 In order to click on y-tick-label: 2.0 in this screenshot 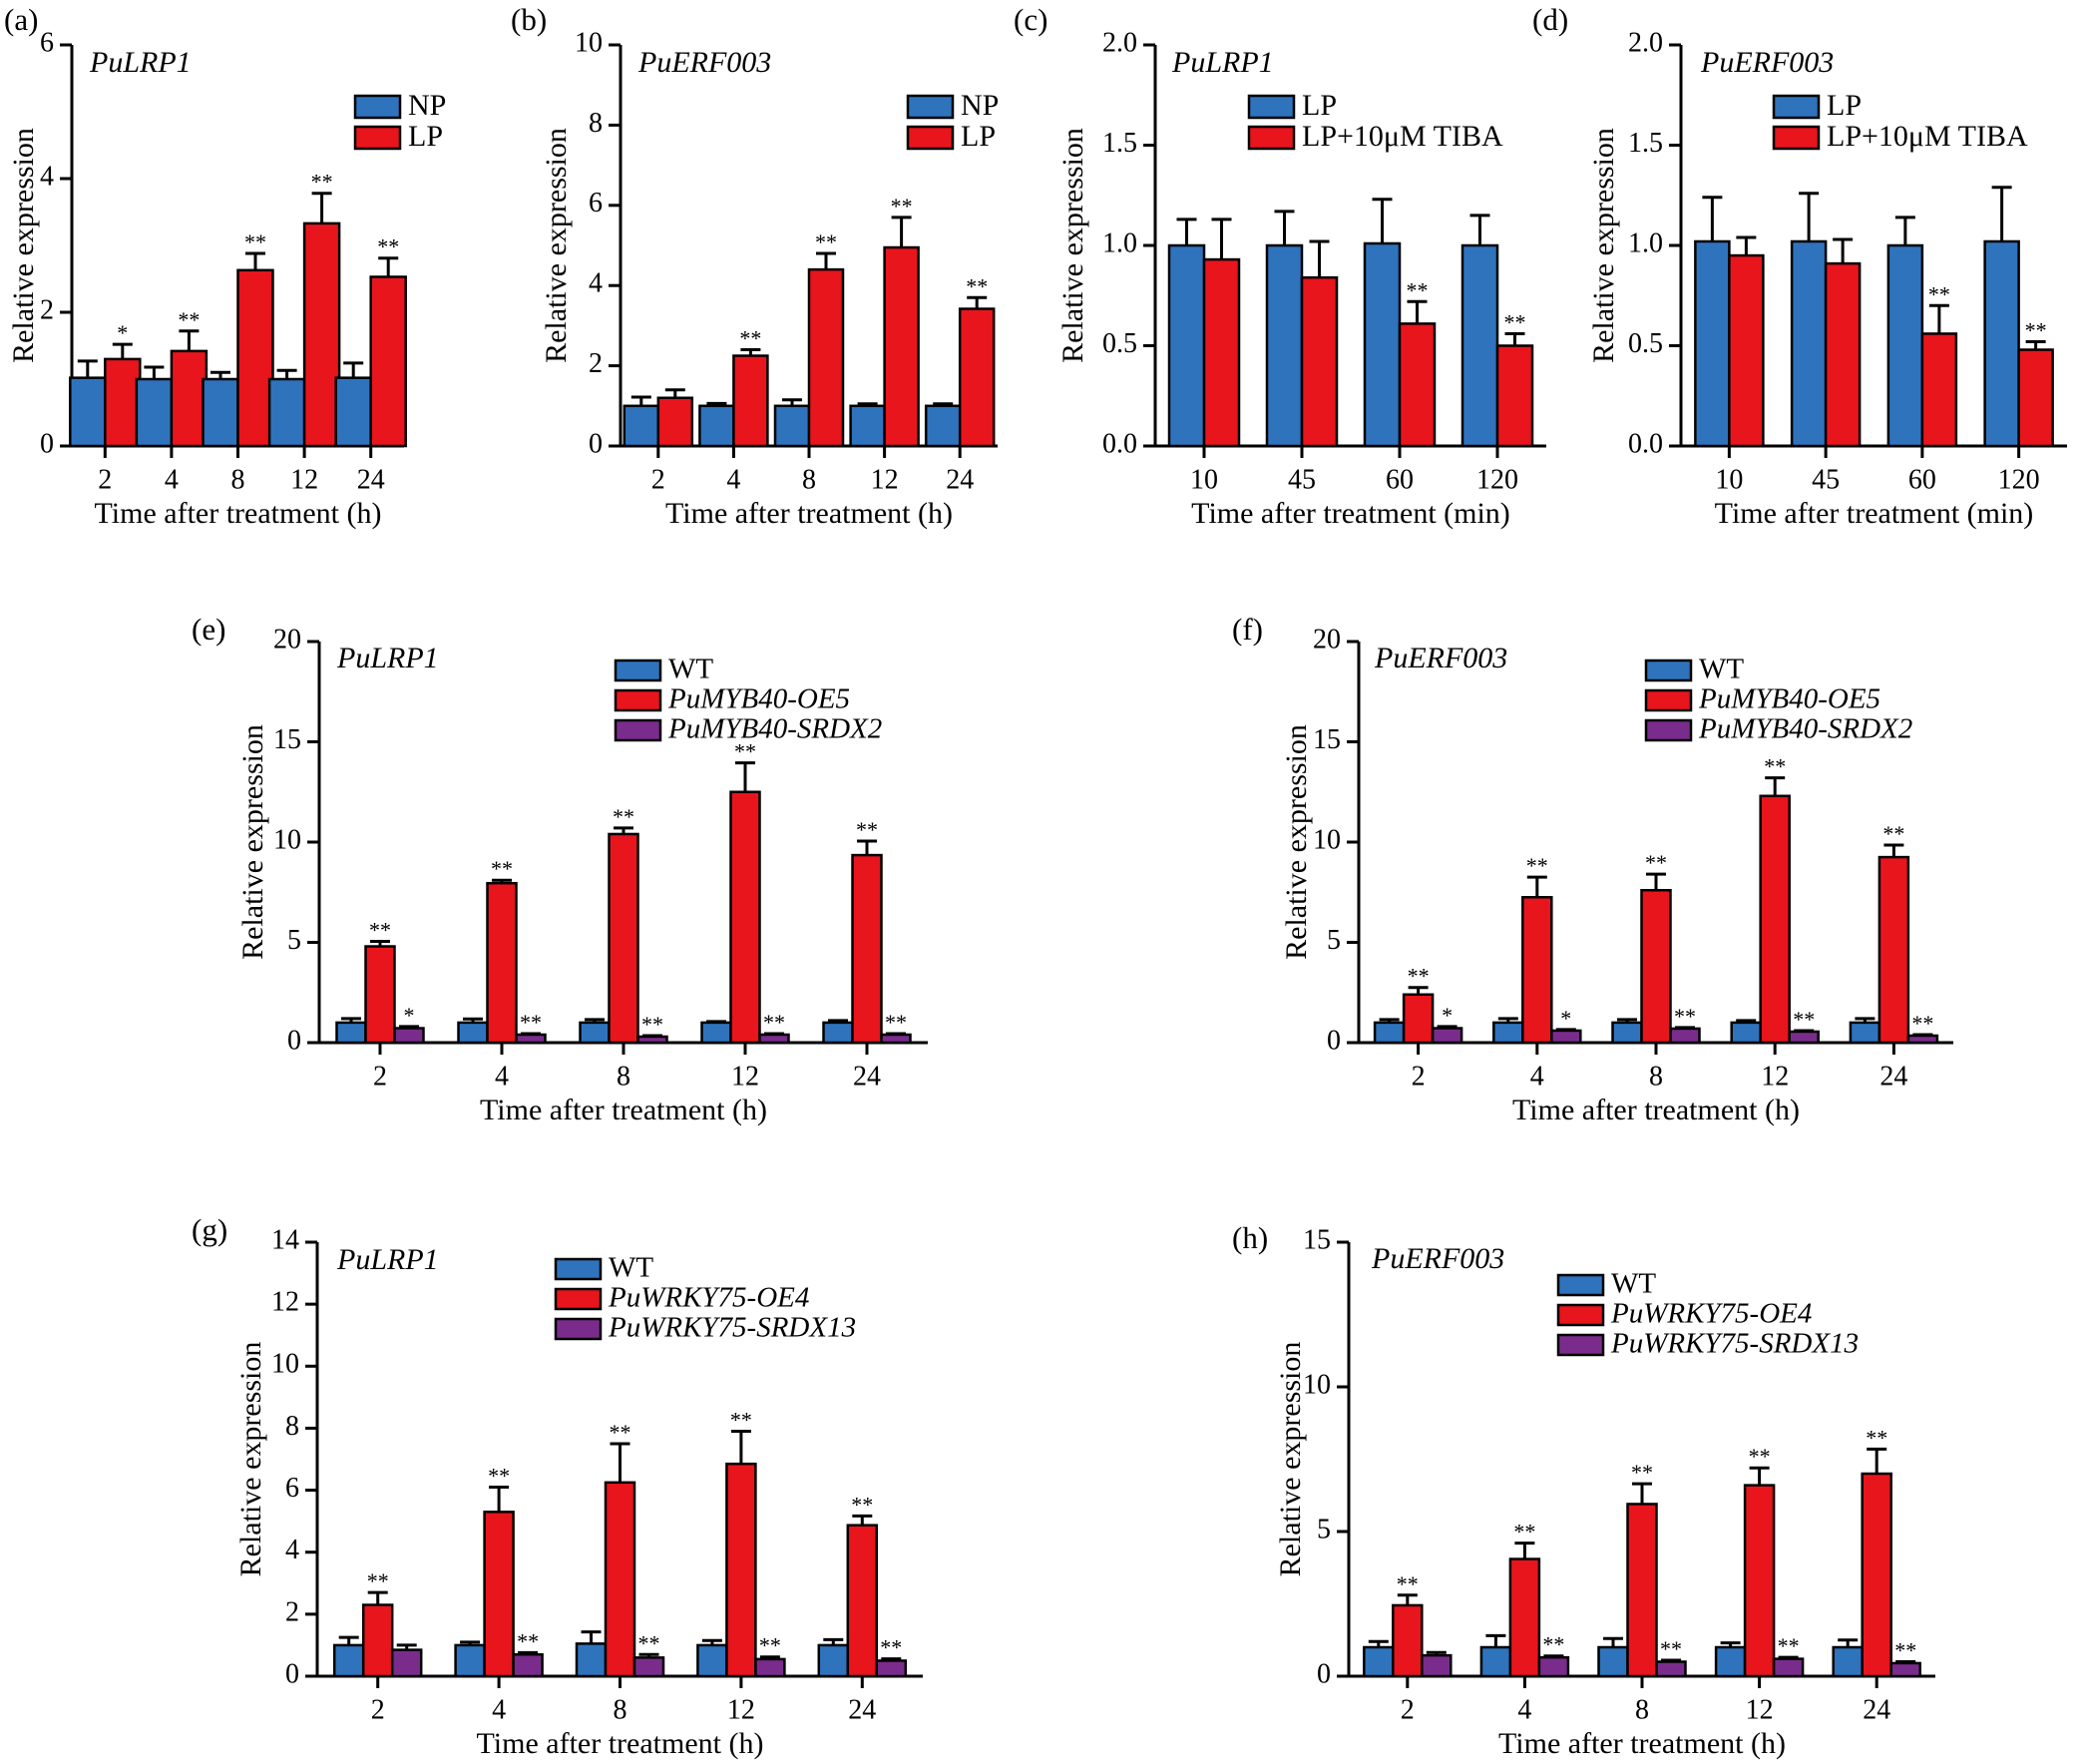, I will do `click(1119, 42)`.